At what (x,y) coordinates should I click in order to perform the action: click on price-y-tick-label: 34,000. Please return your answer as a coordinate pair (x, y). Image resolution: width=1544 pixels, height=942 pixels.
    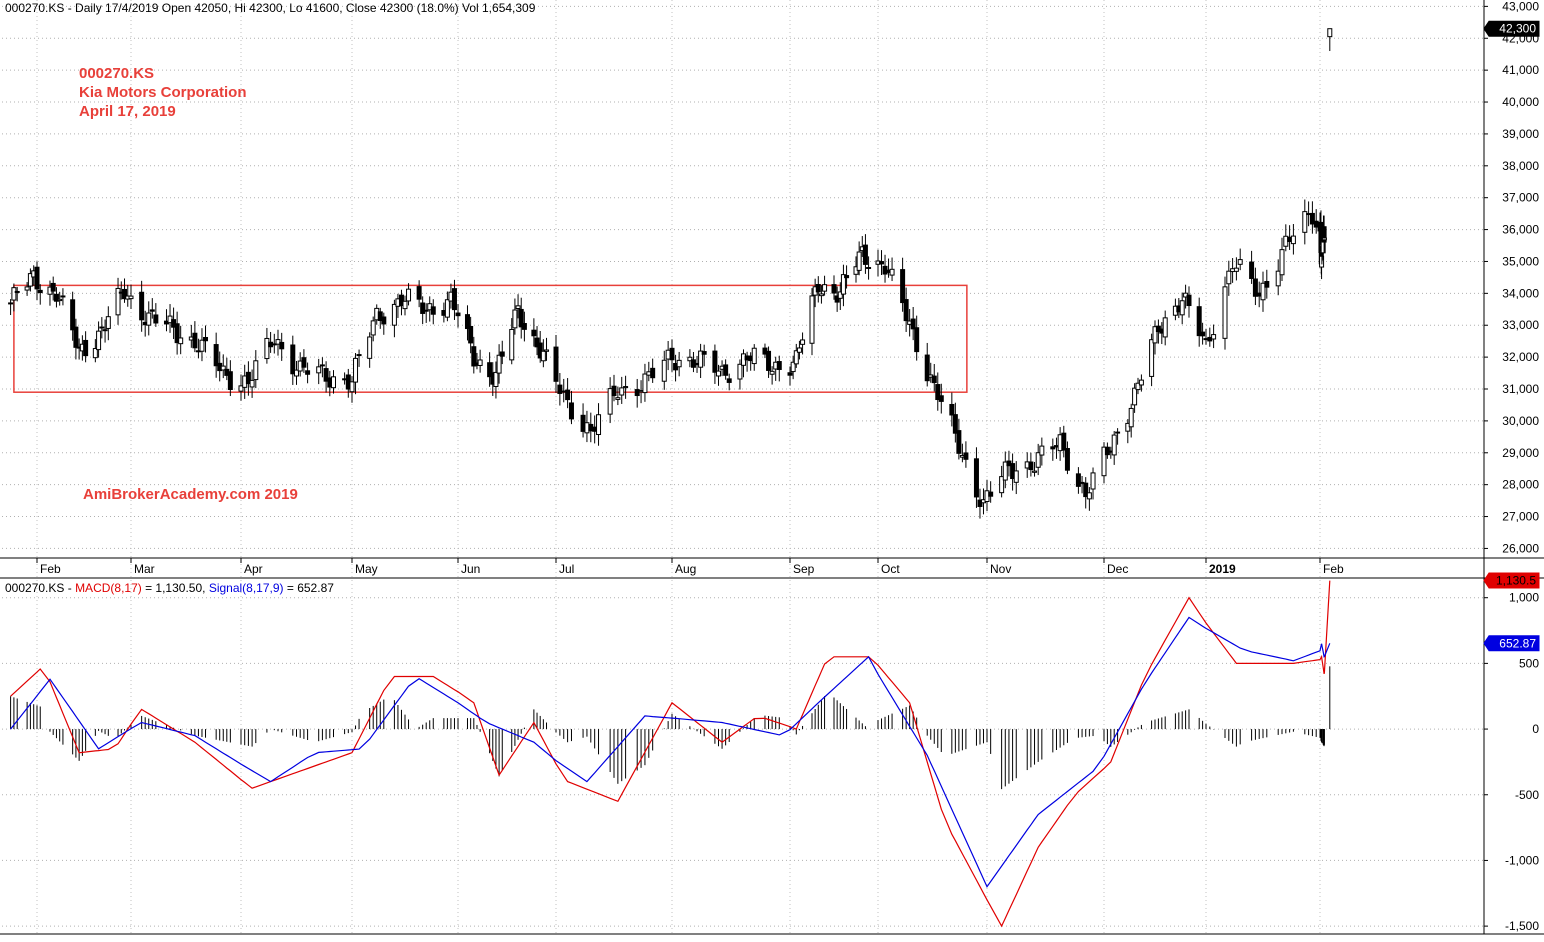
    Looking at the image, I should click on (1520, 293).